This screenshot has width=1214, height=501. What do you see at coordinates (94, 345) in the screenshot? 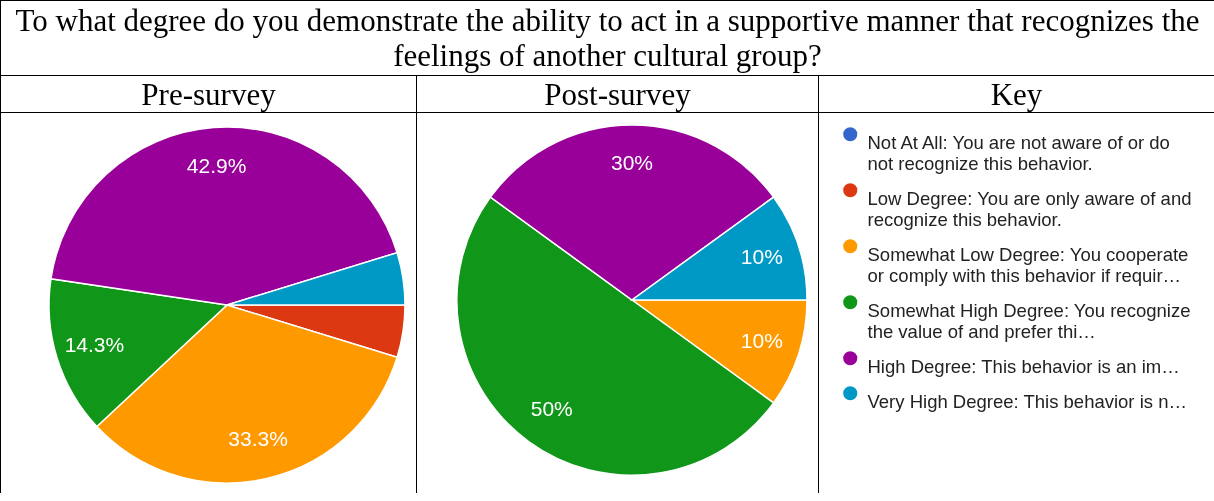
I see `data-label: 14.3%` at bounding box center [94, 345].